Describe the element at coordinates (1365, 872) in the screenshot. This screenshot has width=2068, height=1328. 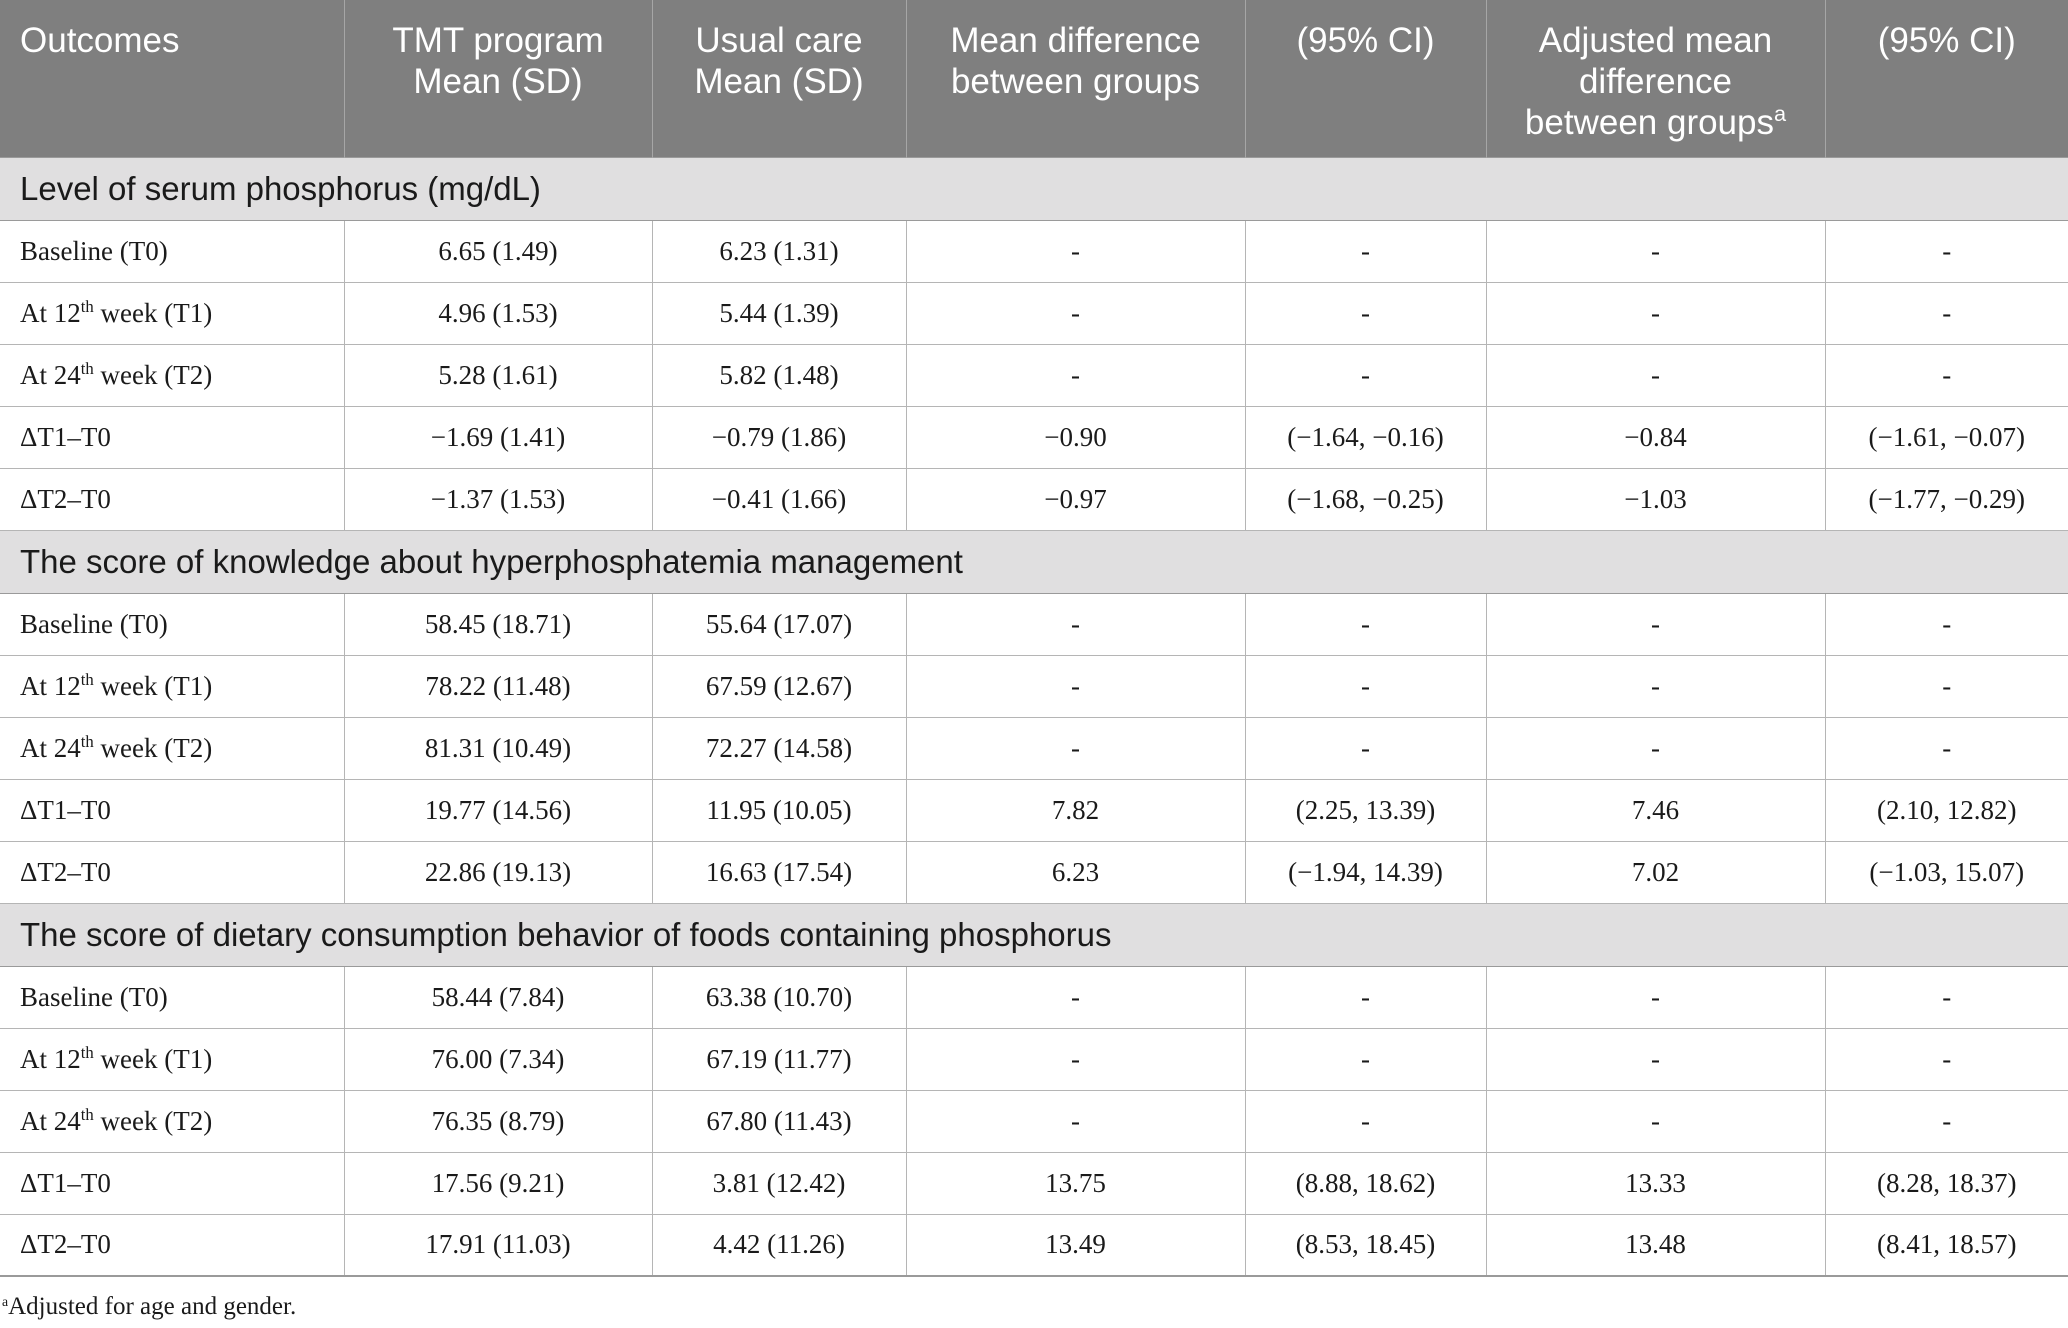
I see `table-cell: (−1.94, 14.39)` at that location.